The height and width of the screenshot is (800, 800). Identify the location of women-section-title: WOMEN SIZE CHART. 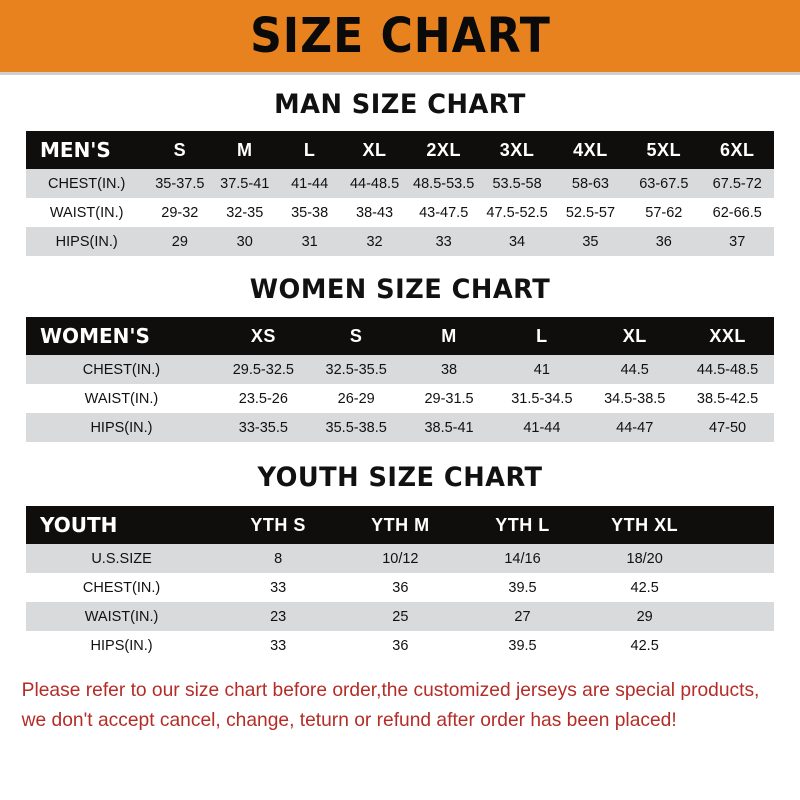
(400, 289).